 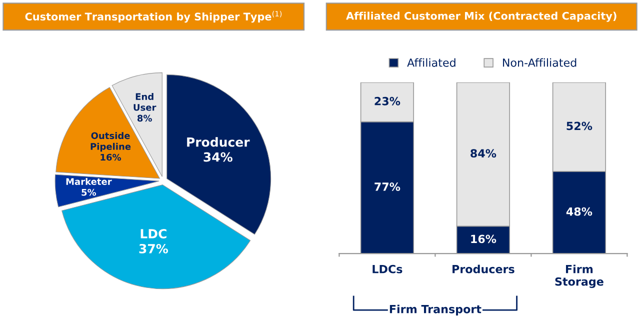 What do you see at coordinates (387, 101) in the screenshot?
I see `data-label: 23%` at bounding box center [387, 101].